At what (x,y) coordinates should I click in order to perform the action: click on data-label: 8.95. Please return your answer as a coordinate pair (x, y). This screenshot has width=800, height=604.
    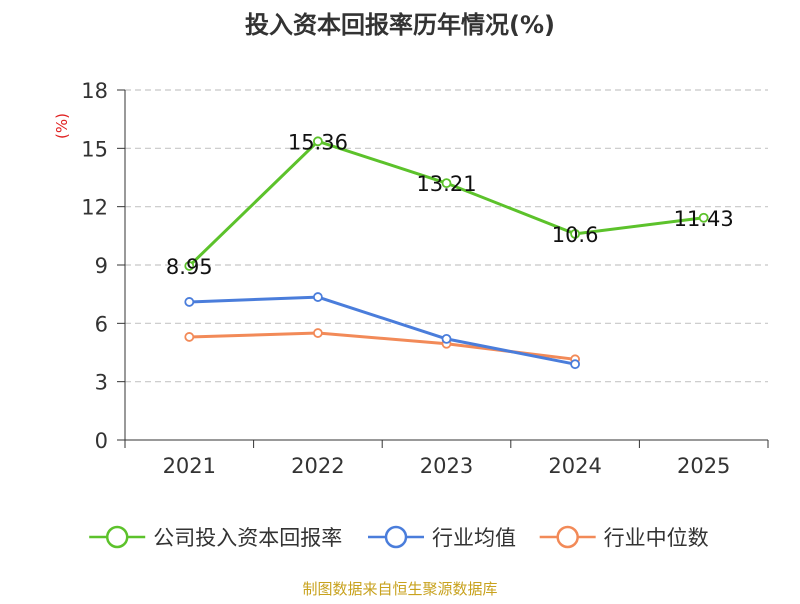
    Looking at the image, I should click on (189, 267).